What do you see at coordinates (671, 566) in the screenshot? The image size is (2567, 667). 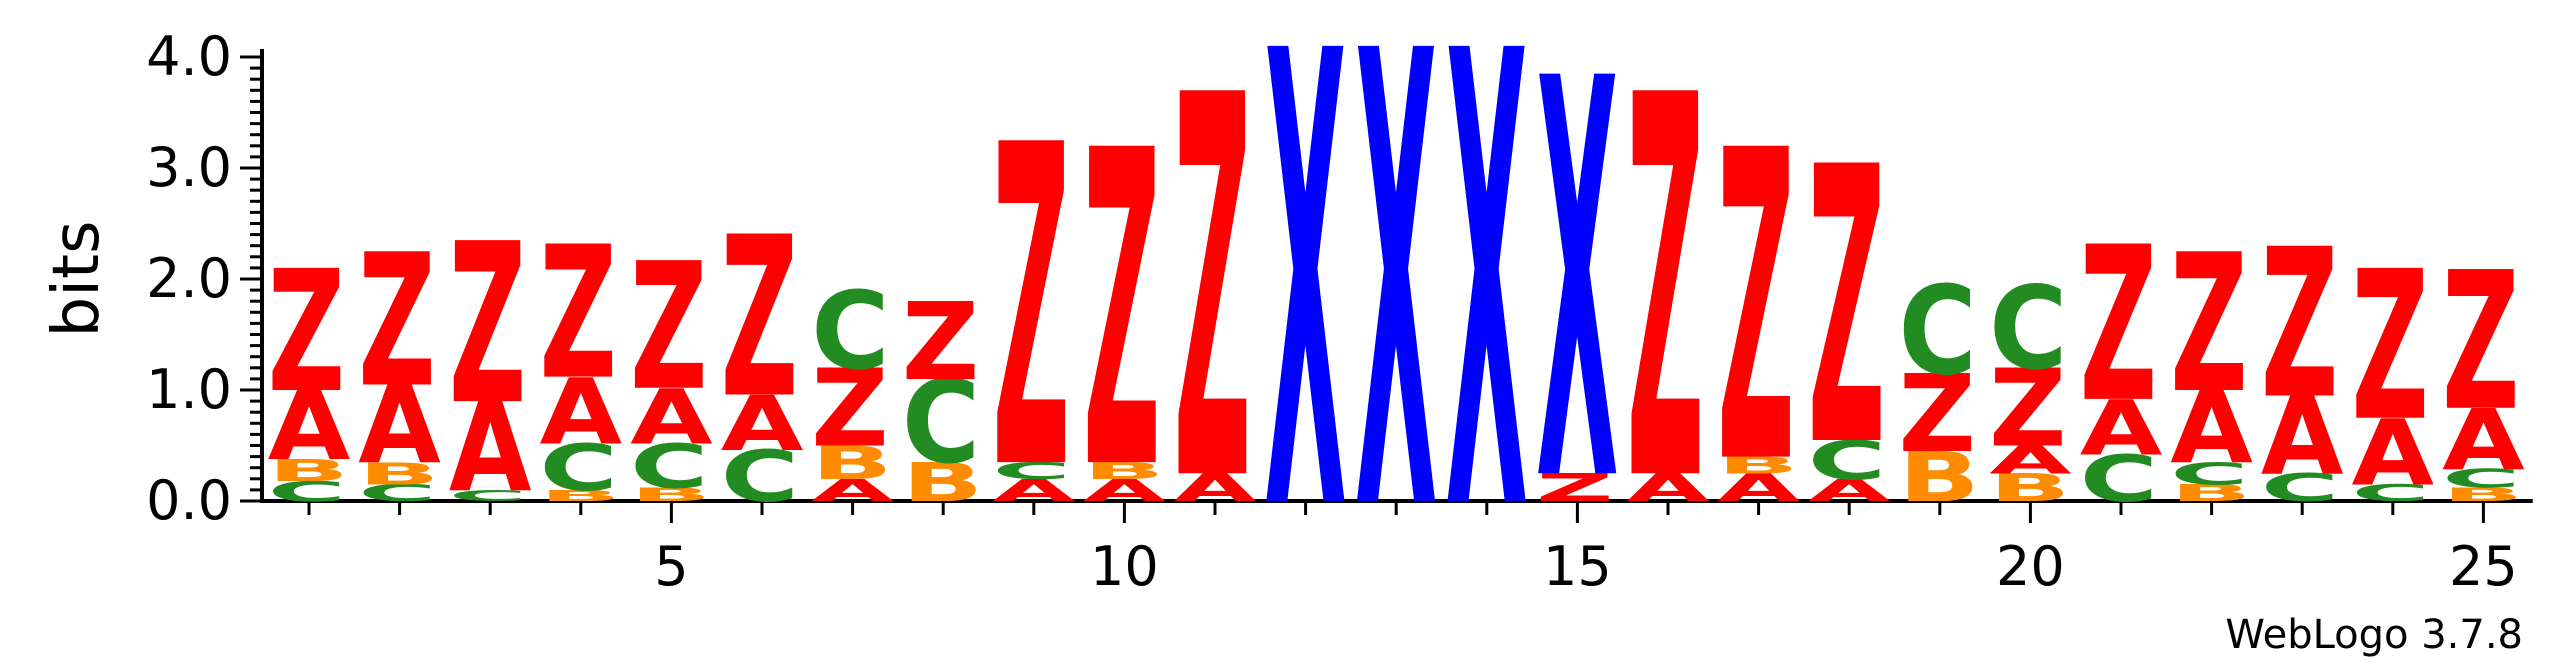 I see `x-tick-label: 5` at bounding box center [671, 566].